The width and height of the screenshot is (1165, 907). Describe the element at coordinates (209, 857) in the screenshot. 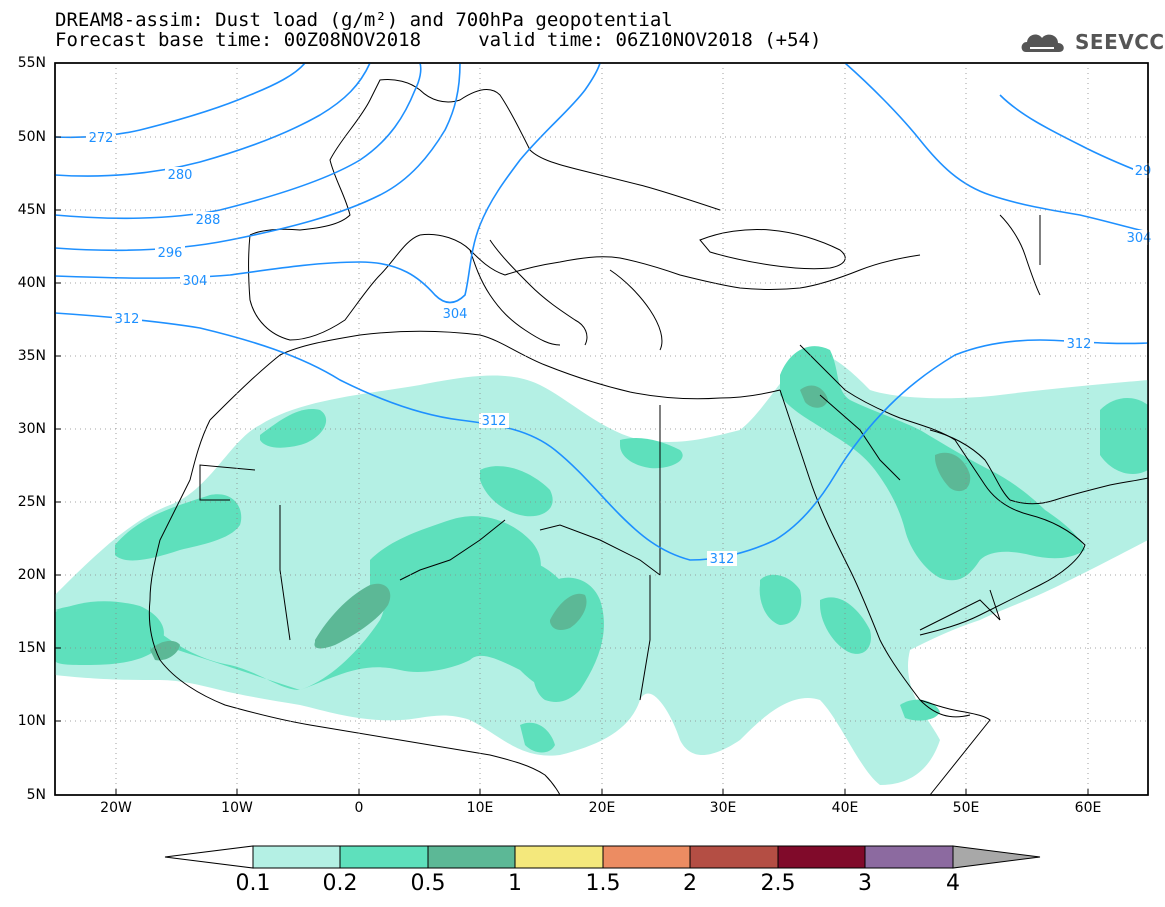

I see `colorbar-min-arrow` at that location.